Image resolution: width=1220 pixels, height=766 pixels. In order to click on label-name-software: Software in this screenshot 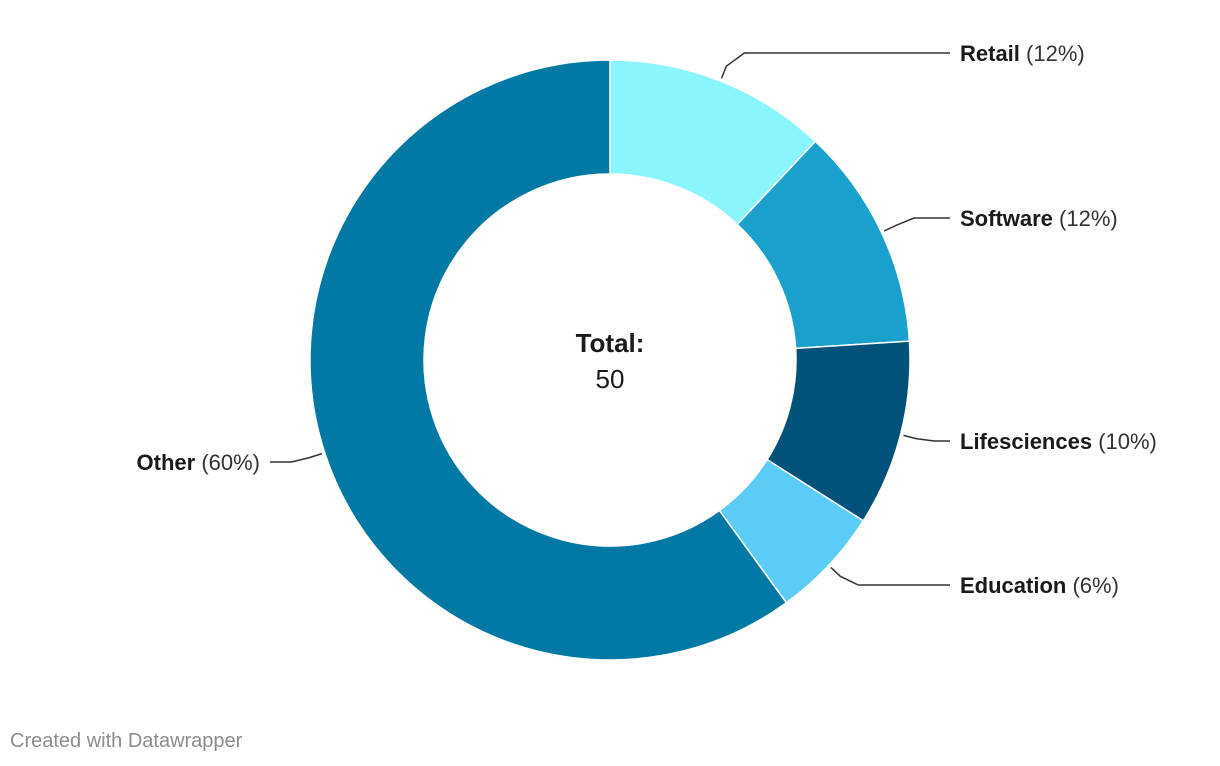, I will do `click(1006, 218)`.